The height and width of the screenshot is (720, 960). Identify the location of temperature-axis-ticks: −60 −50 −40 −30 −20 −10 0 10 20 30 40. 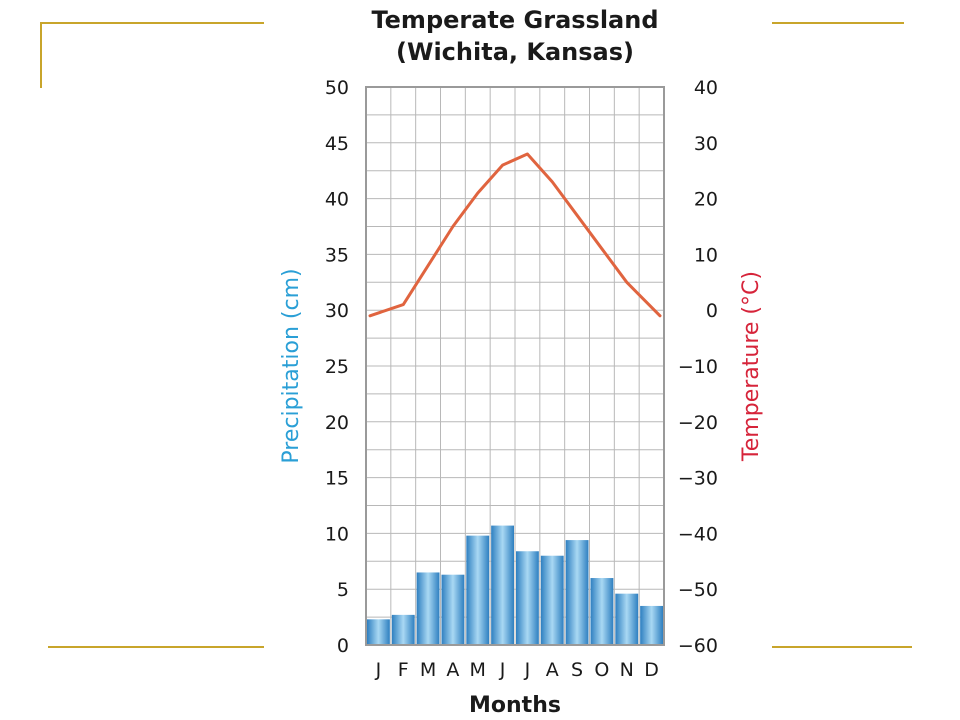
(698, 367).